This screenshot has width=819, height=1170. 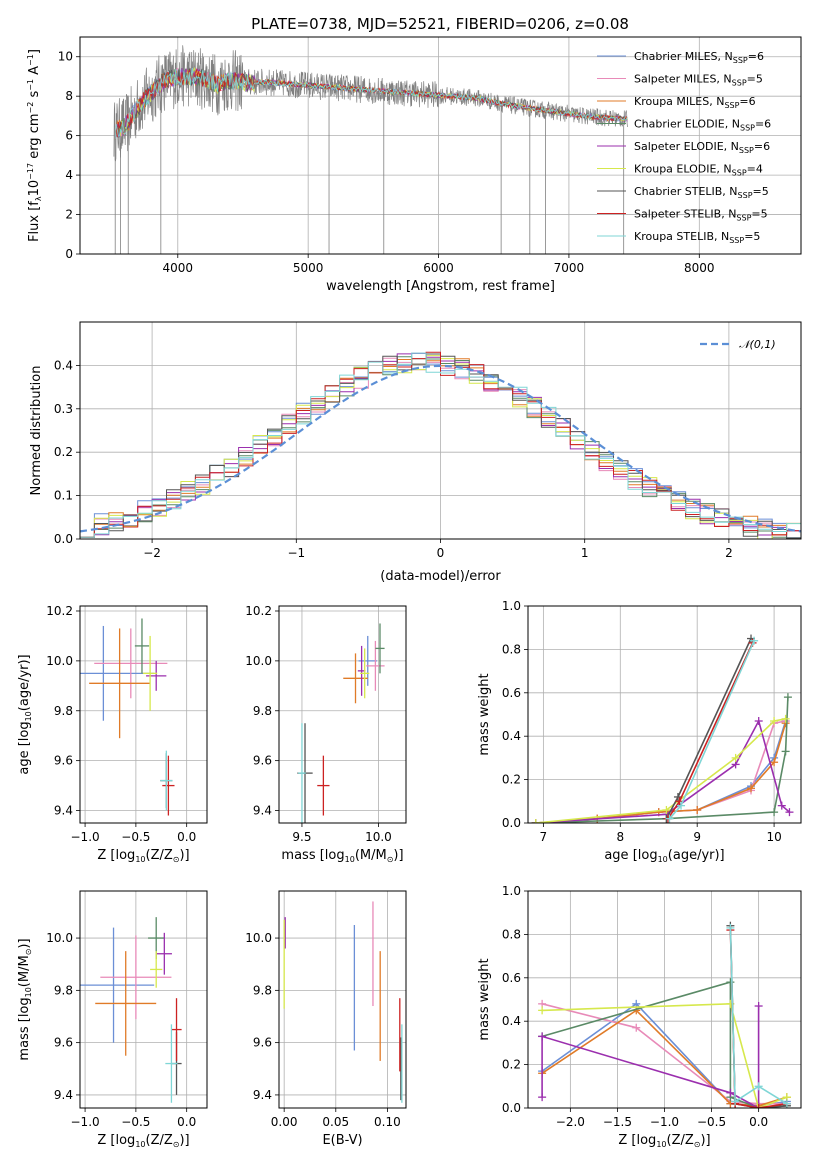 What do you see at coordinates (758, 1016) in the screenshot?
I see `weight-line-kroupa-stelib` at bounding box center [758, 1016].